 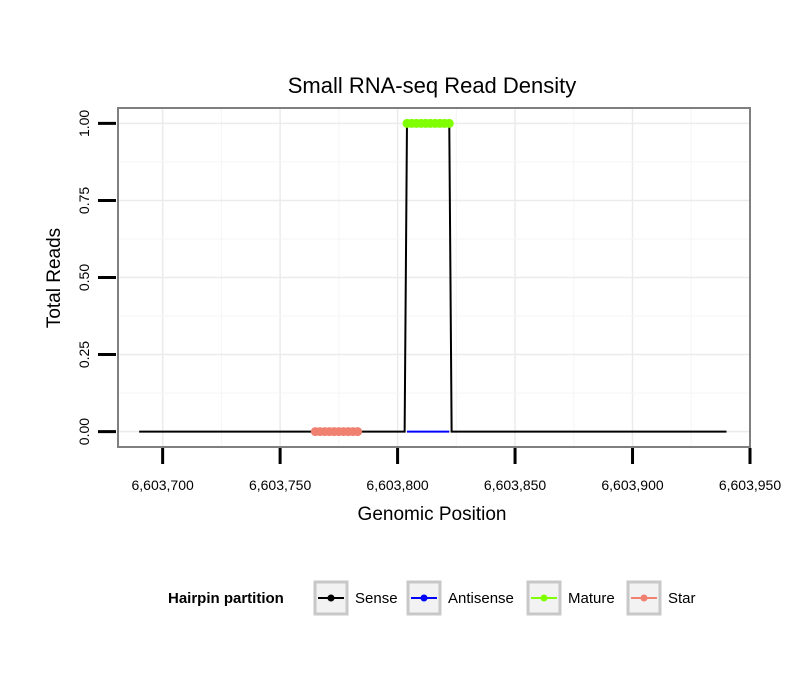 What do you see at coordinates (632, 485) in the screenshot?
I see `x-tick-label: 6,603,900` at bounding box center [632, 485].